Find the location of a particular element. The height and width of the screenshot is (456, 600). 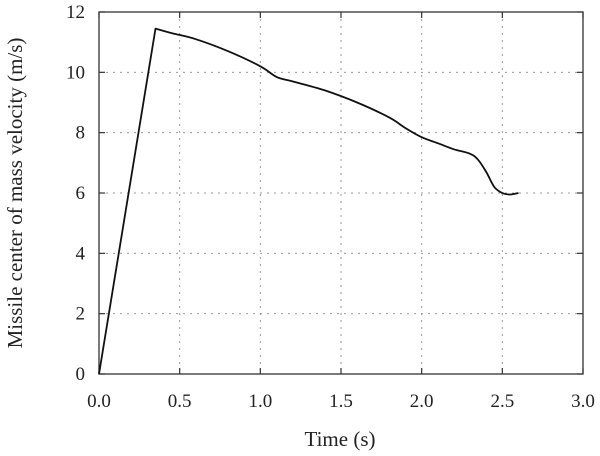

y-tick-label: 12 is located at coordinates (75, 12).